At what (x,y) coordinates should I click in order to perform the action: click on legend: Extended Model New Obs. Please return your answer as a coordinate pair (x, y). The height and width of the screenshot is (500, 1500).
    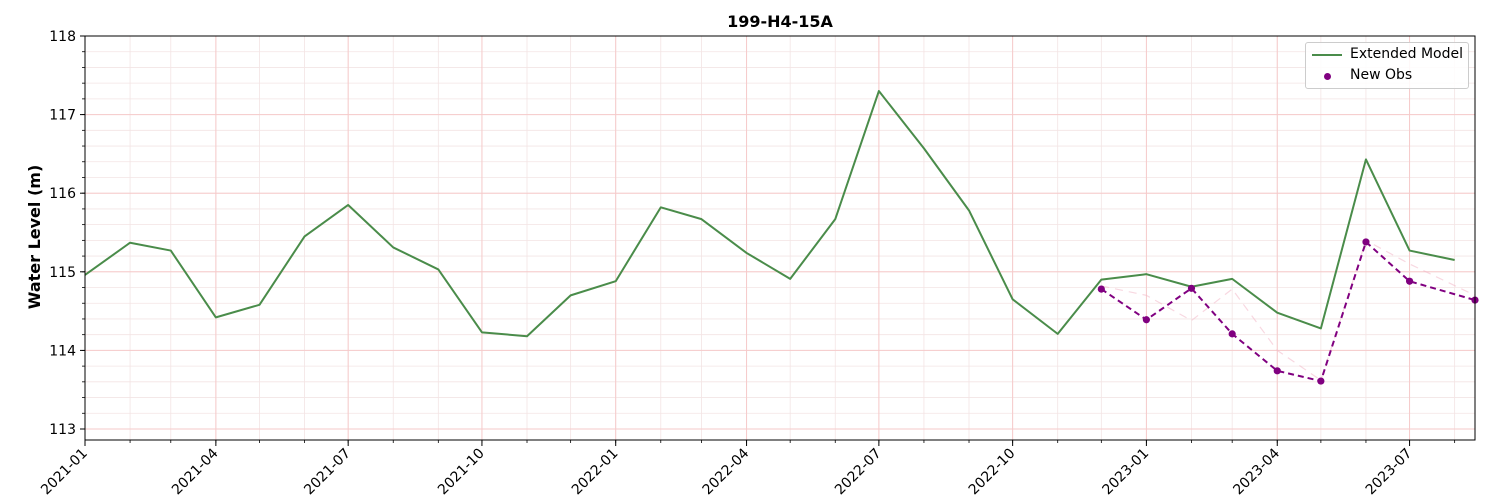
    Looking at the image, I should click on (1387, 65).